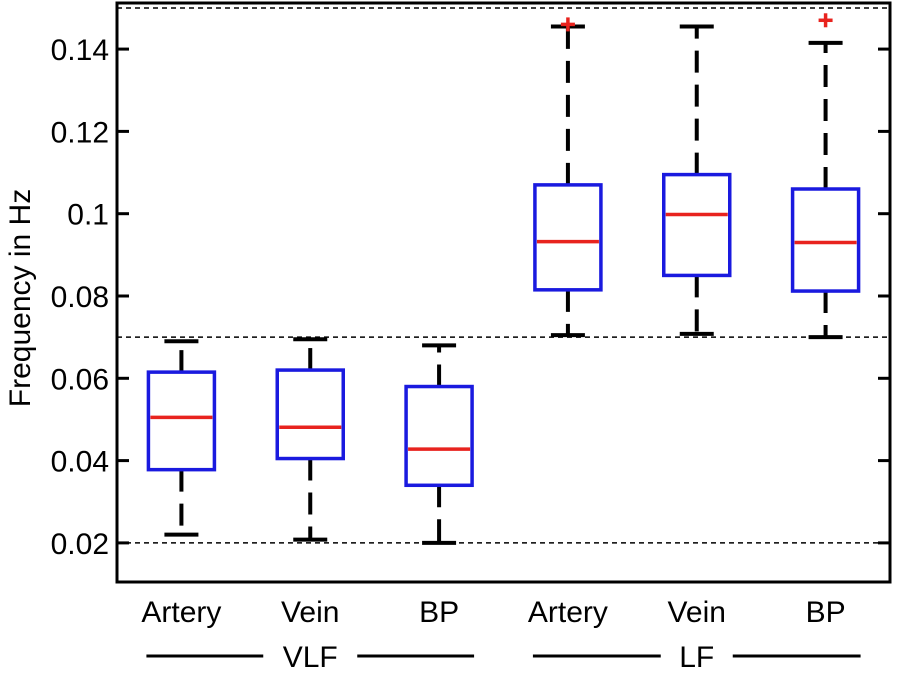 The image size is (902, 673). I want to click on y-tick-label: 0.12, so click(80, 132).